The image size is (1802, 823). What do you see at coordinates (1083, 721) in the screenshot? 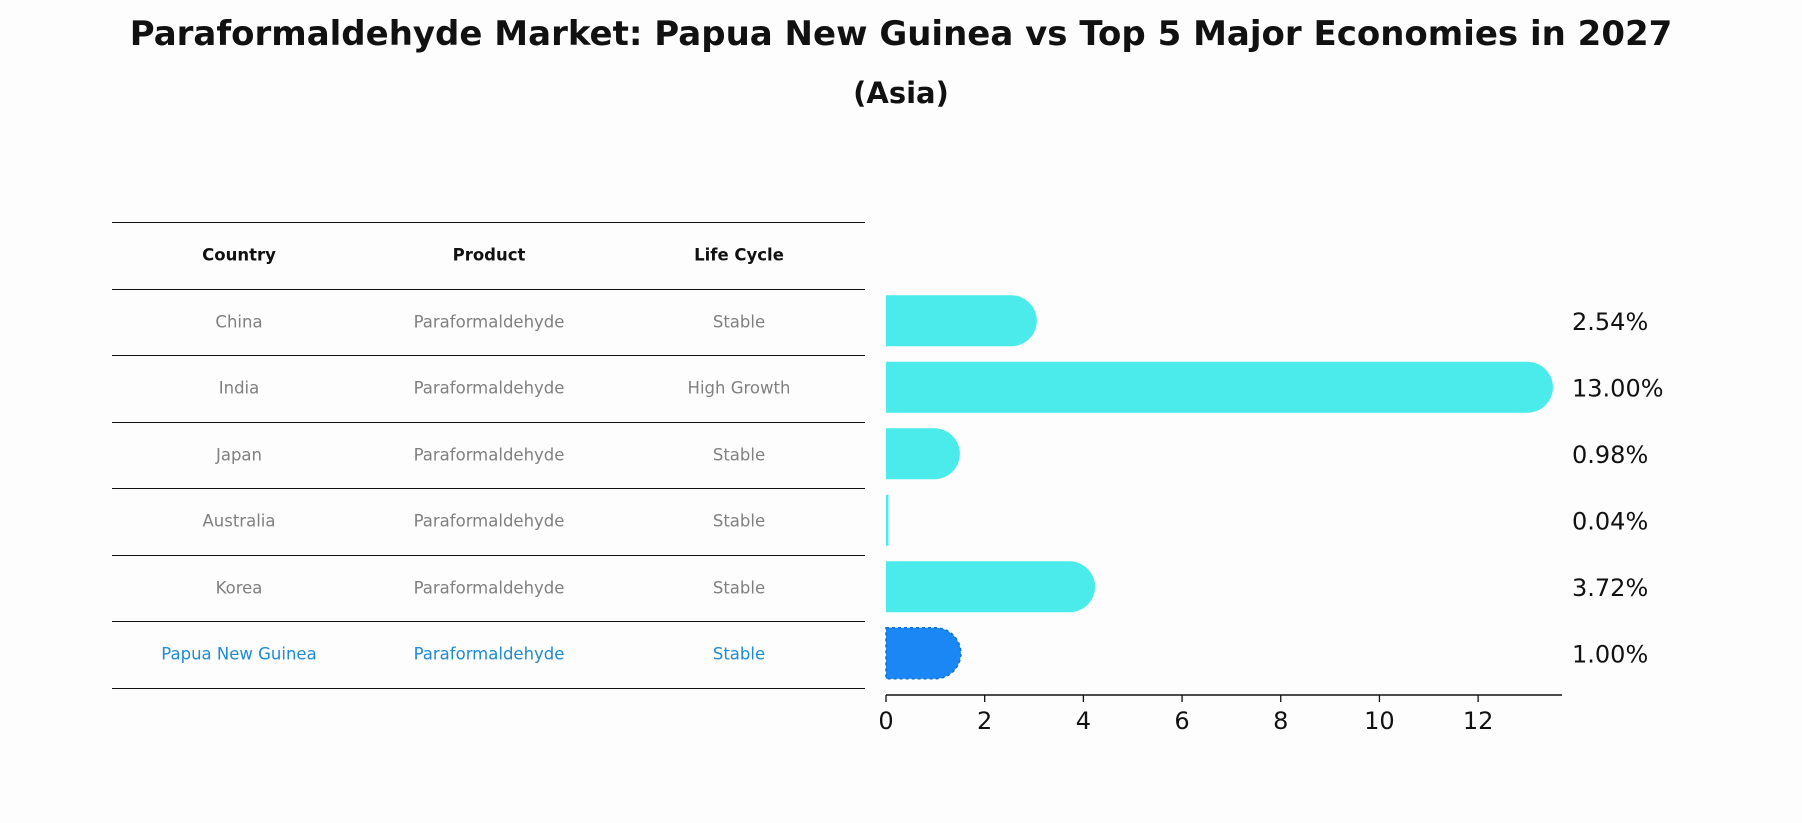
I see `x-tick-label: 4` at bounding box center [1083, 721].